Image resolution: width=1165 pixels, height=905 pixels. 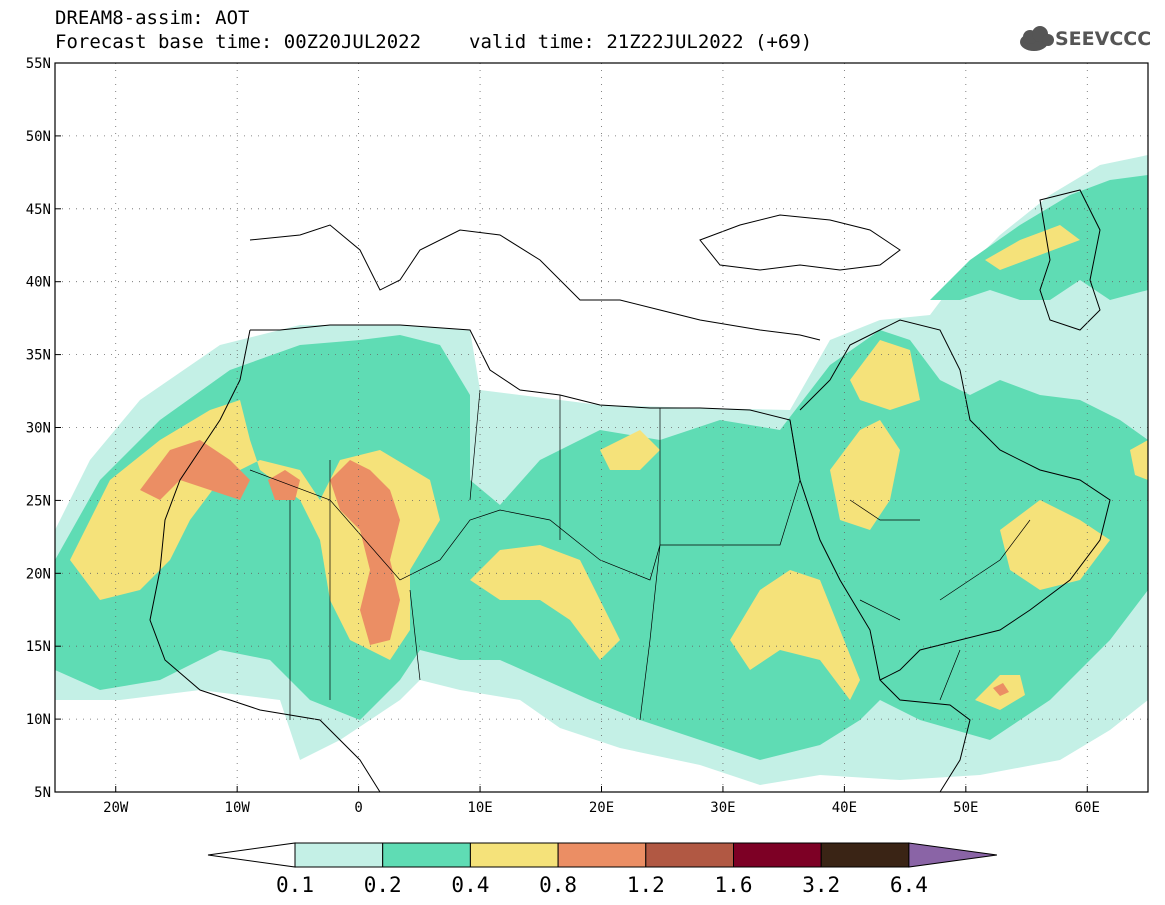 What do you see at coordinates (38, 64) in the screenshot?
I see `lat-tick-label: 55N` at bounding box center [38, 64].